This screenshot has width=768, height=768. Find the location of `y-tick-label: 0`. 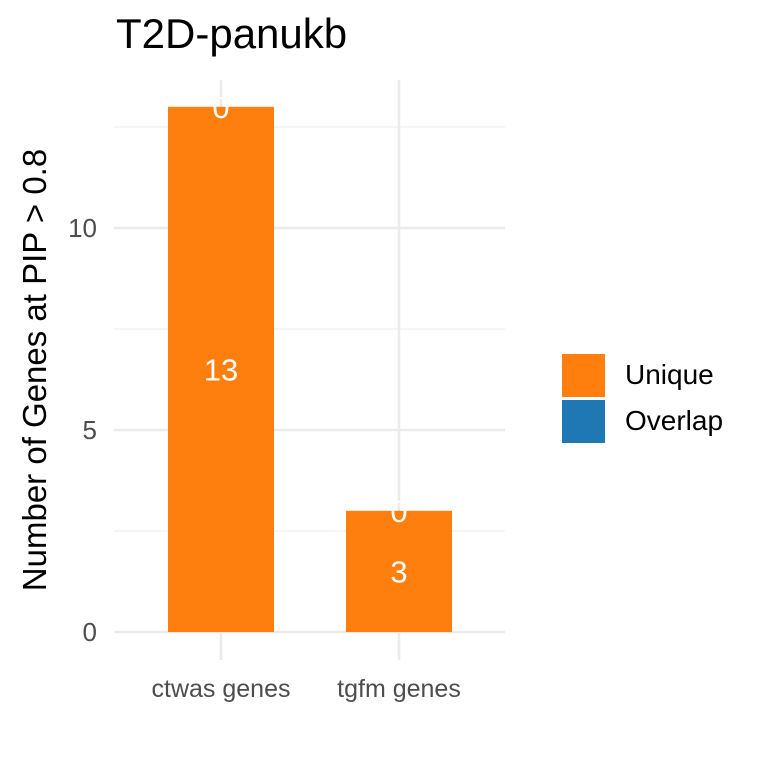

y-tick-label: 0 is located at coordinates (90, 632).